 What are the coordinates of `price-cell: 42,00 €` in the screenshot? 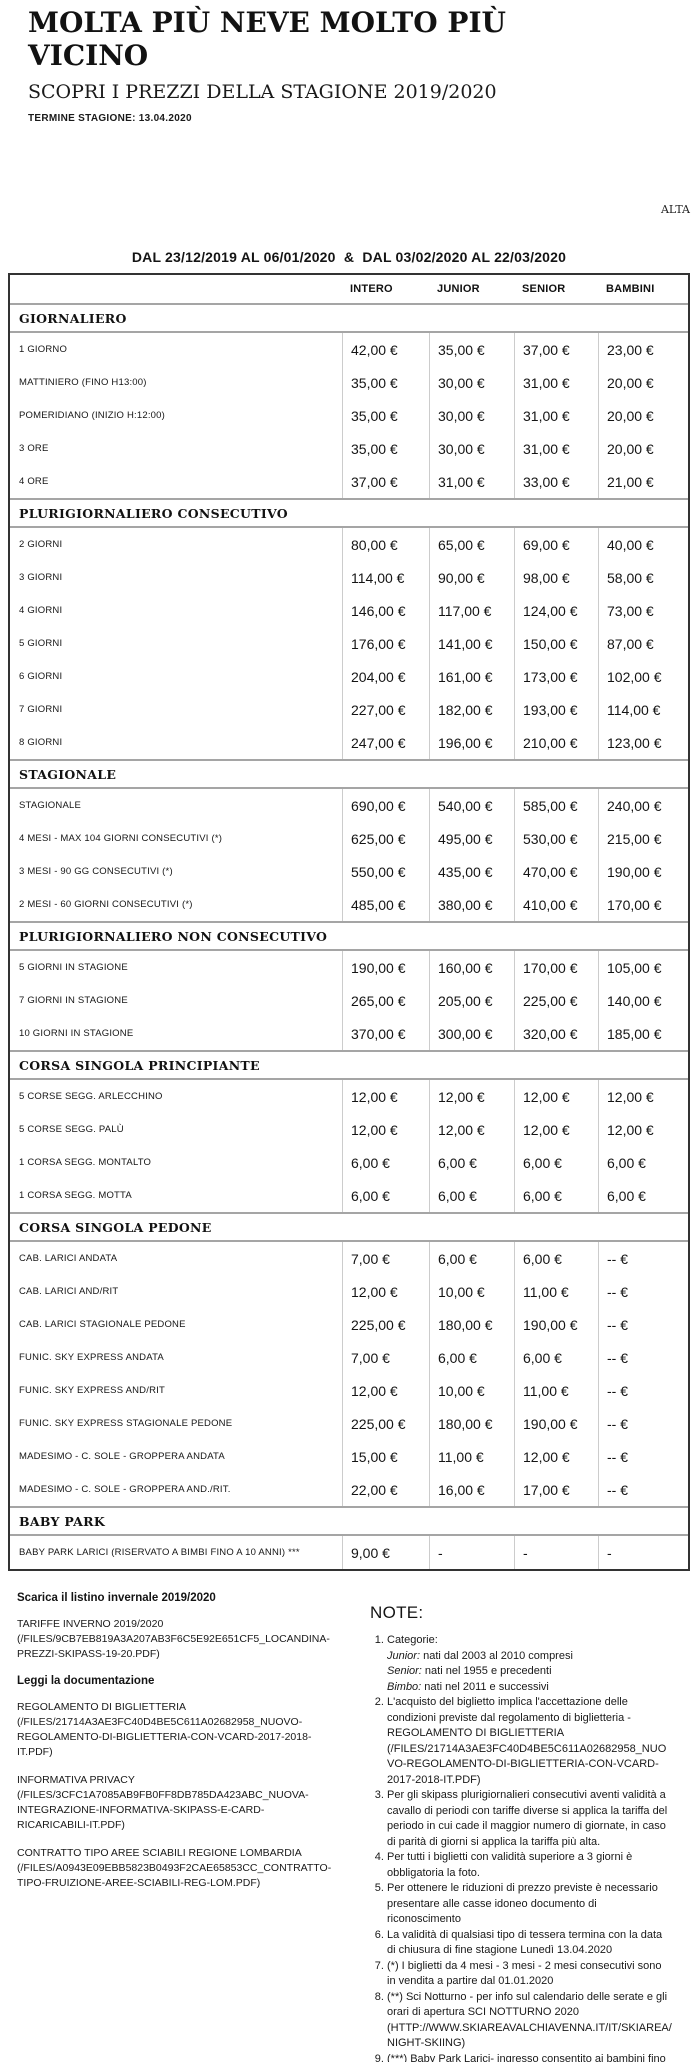 It's located at (385, 349).